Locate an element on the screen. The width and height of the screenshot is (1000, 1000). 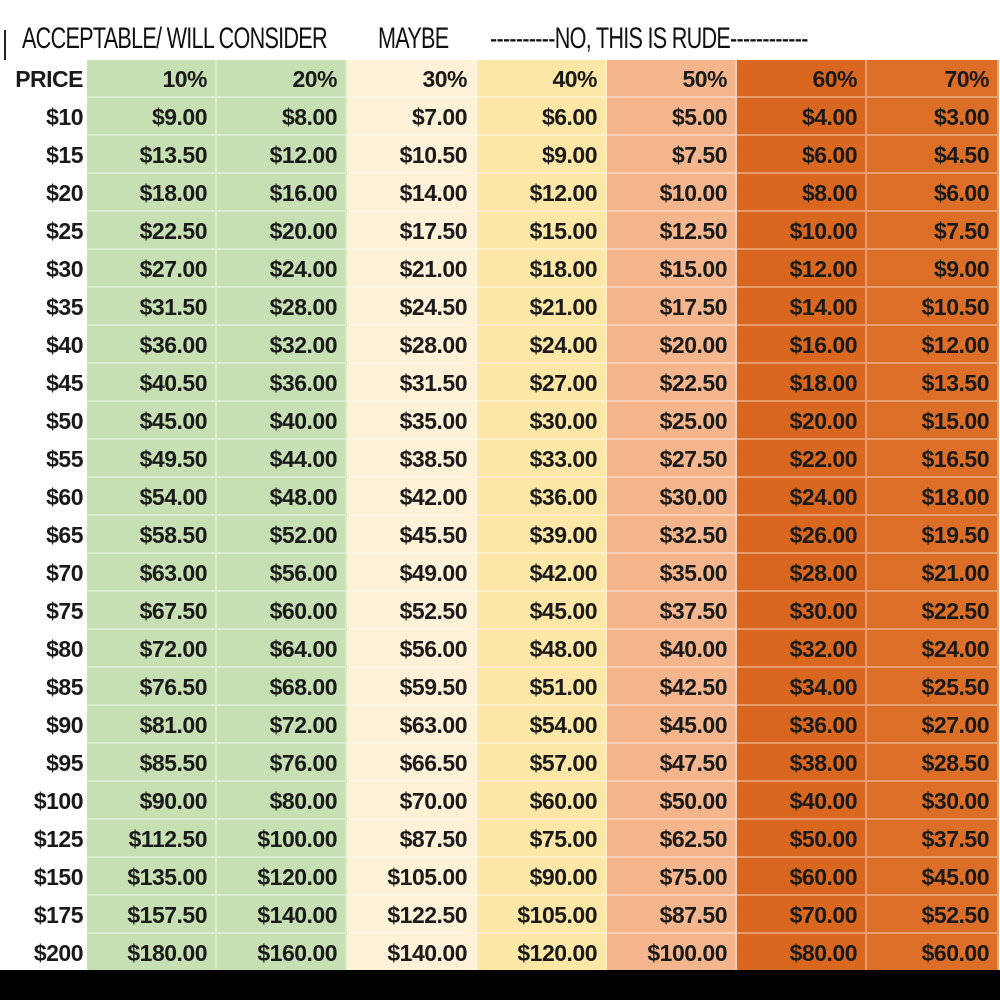
discount-cell: $25.50 is located at coordinates (933, 687).